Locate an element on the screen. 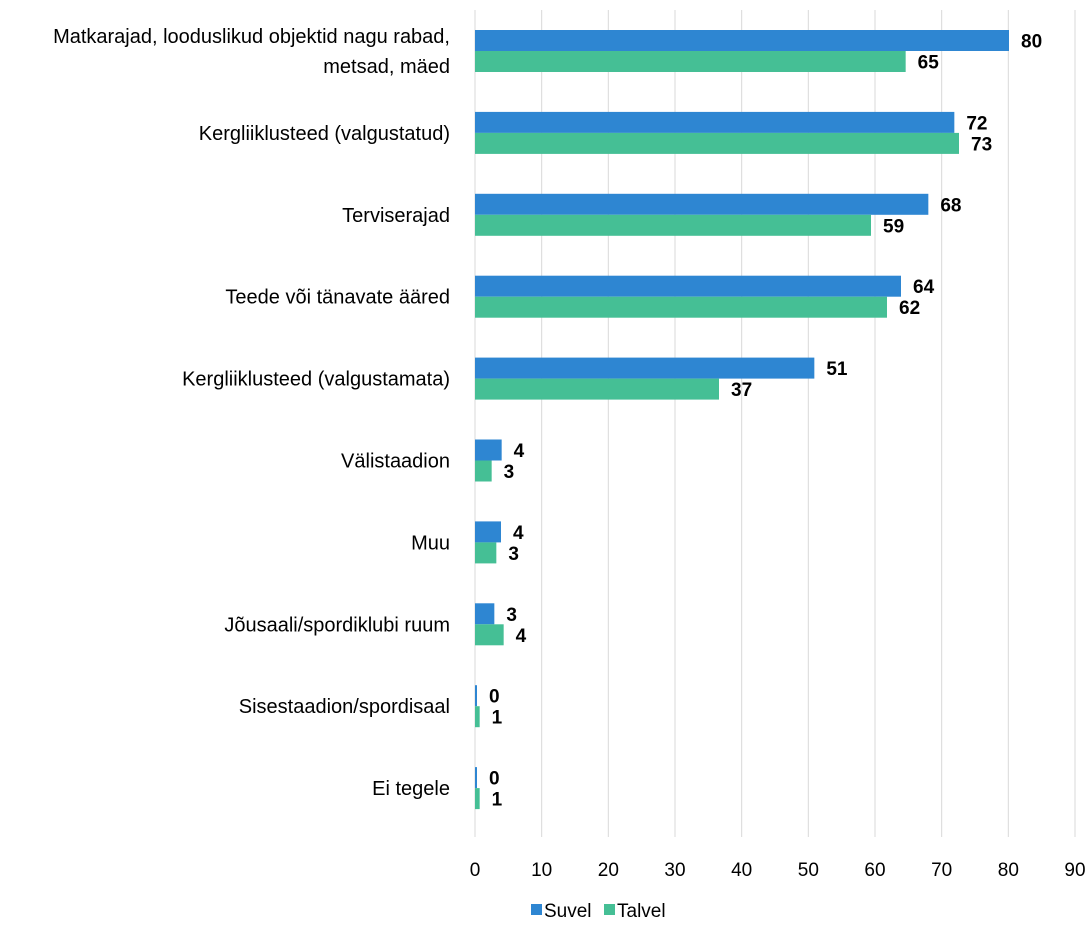  category-label-line: Kergliiklusteed (valgustatud) is located at coordinates (324, 134).